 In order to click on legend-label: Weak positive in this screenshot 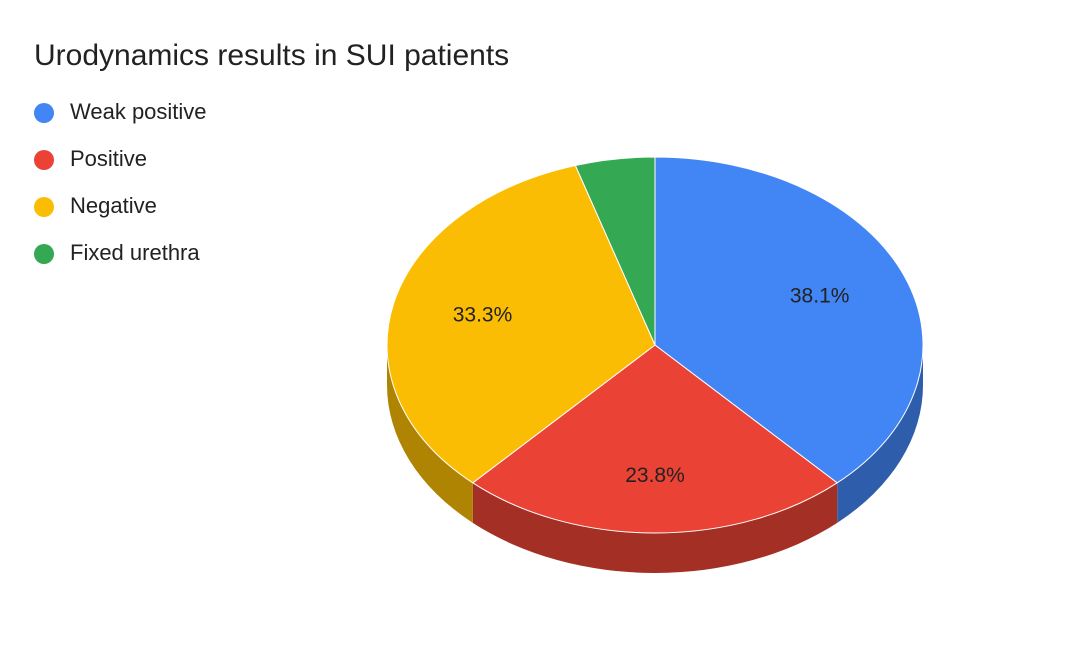, I will do `click(138, 111)`.